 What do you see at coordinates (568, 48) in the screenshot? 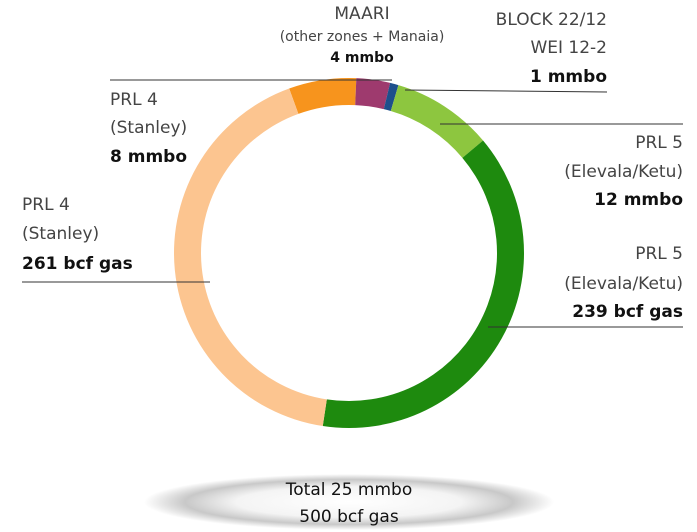
I see `segment-label: WEI 12-2` at bounding box center [568, 48].